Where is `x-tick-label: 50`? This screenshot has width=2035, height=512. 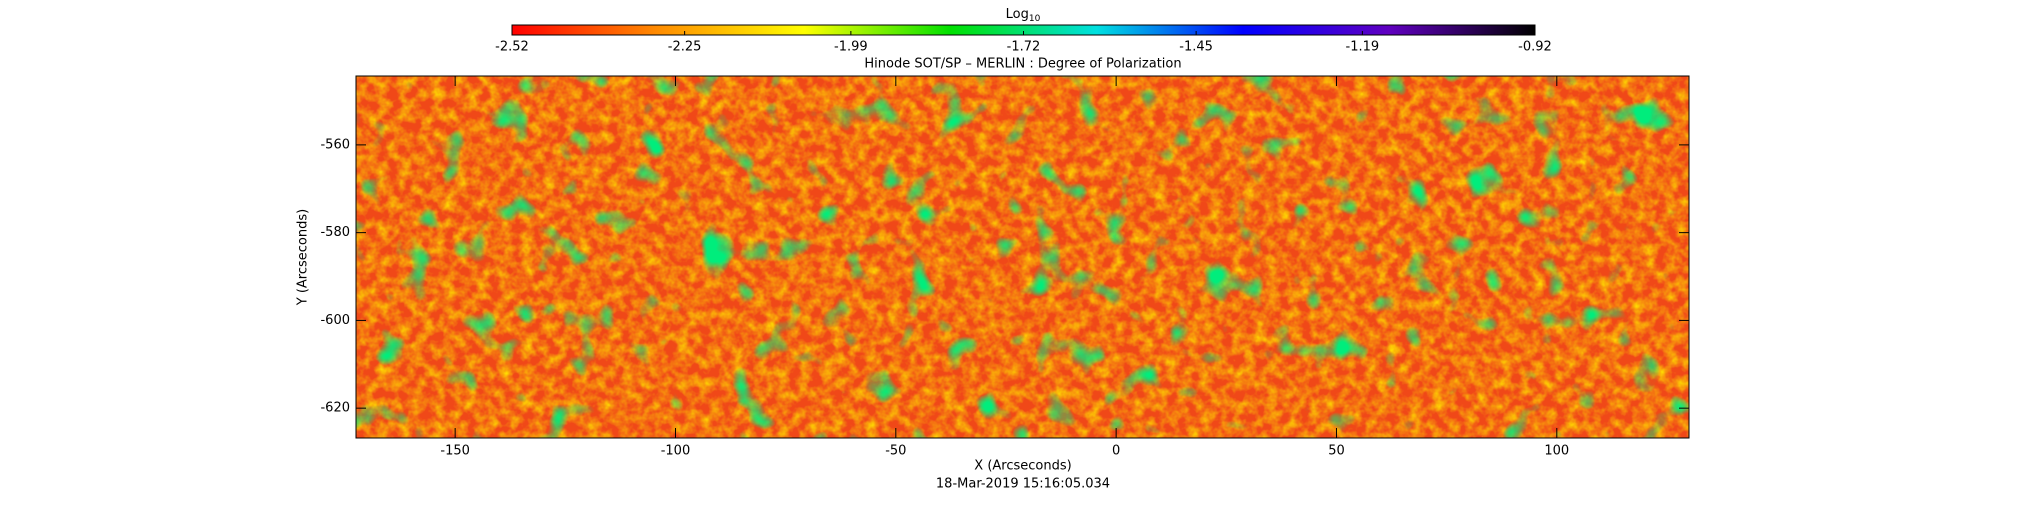
x-tick-label: 50 is located at coordinates (1336, 451).